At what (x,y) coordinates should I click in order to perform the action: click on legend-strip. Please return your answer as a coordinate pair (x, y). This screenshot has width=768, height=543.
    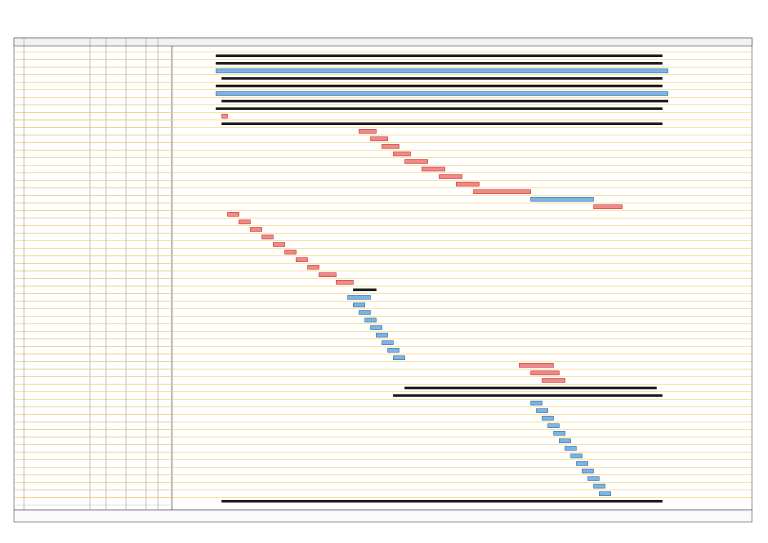
    Looking at the image, I should click on (383, 516).